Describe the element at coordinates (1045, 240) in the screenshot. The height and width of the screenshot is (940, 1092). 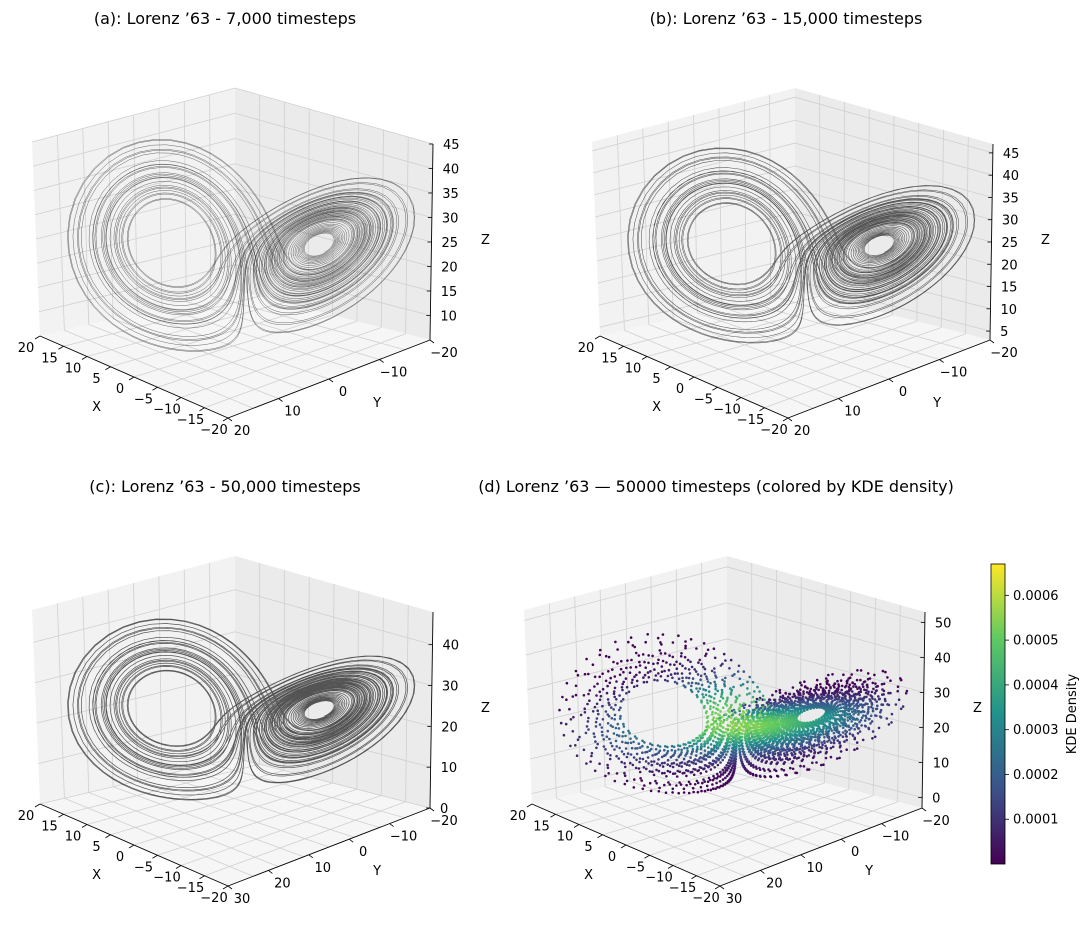
I see `z-axis-label: Z` at that location.